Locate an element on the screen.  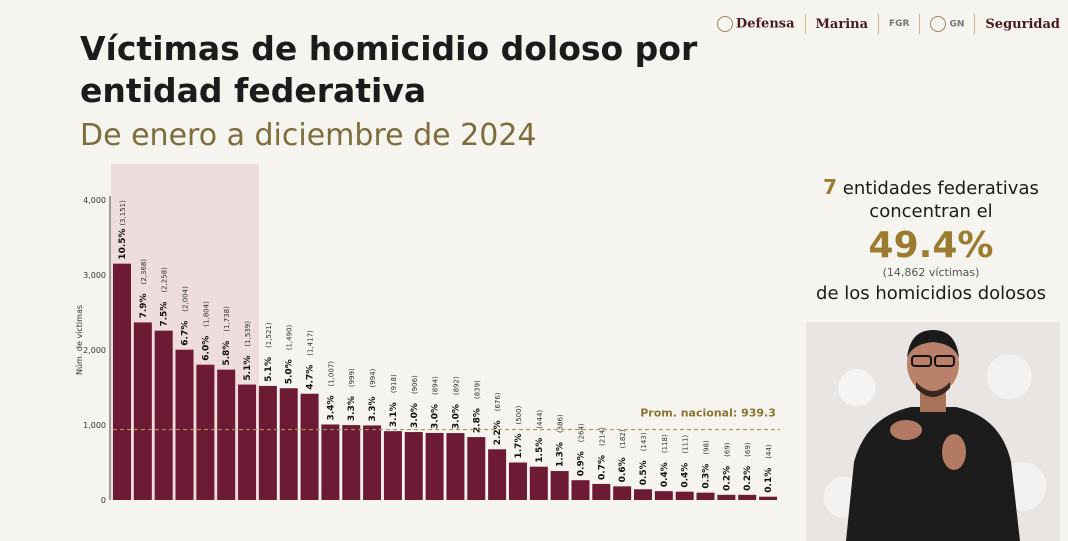
logo-defensa: Defensa is located at coordinates (755, 24).